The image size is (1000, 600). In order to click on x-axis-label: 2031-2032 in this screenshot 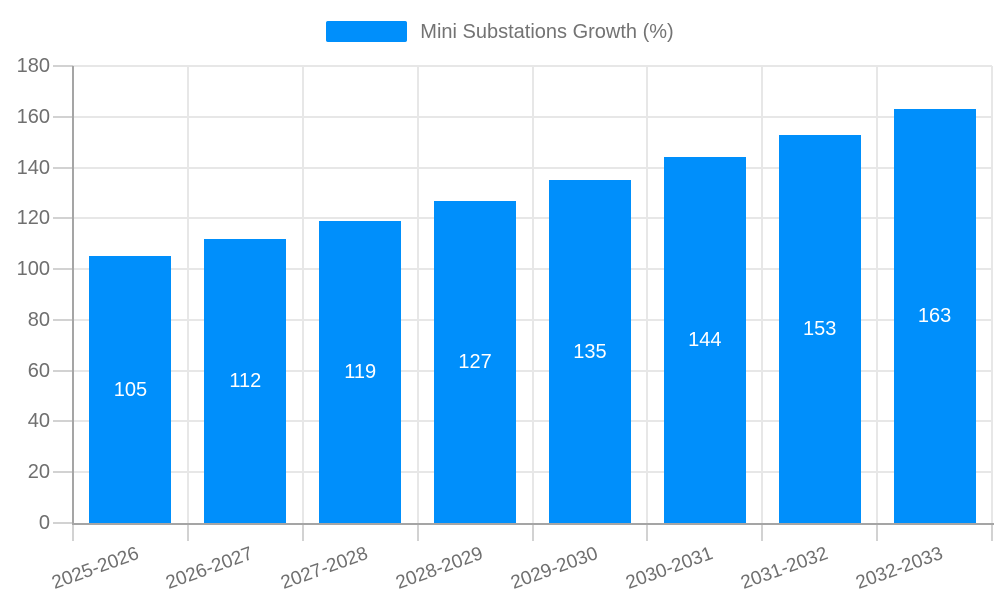, I will do `click(784, 568)`.